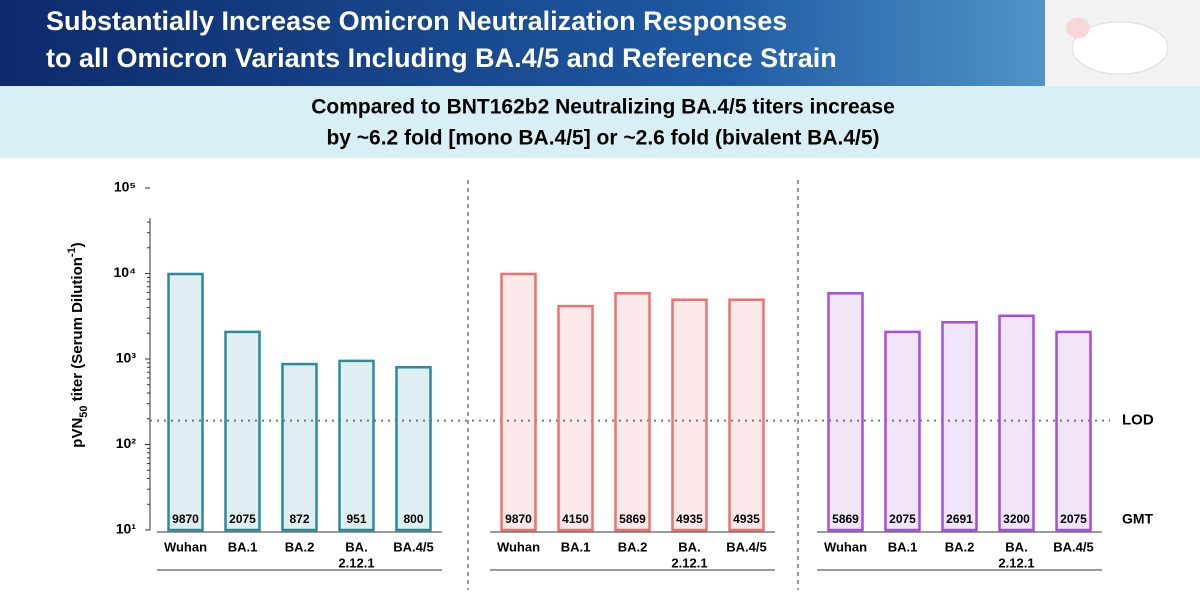 The image size is (1200, 605). I want to click on header-band, so click(600, 43).